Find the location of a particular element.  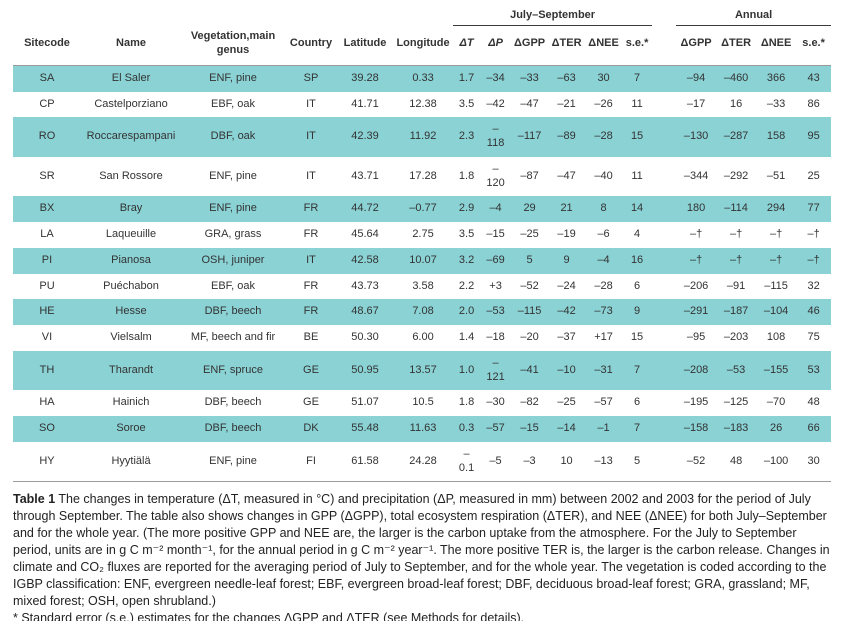

cell-longitude: 24.28 is located at coordinates (423, 460).